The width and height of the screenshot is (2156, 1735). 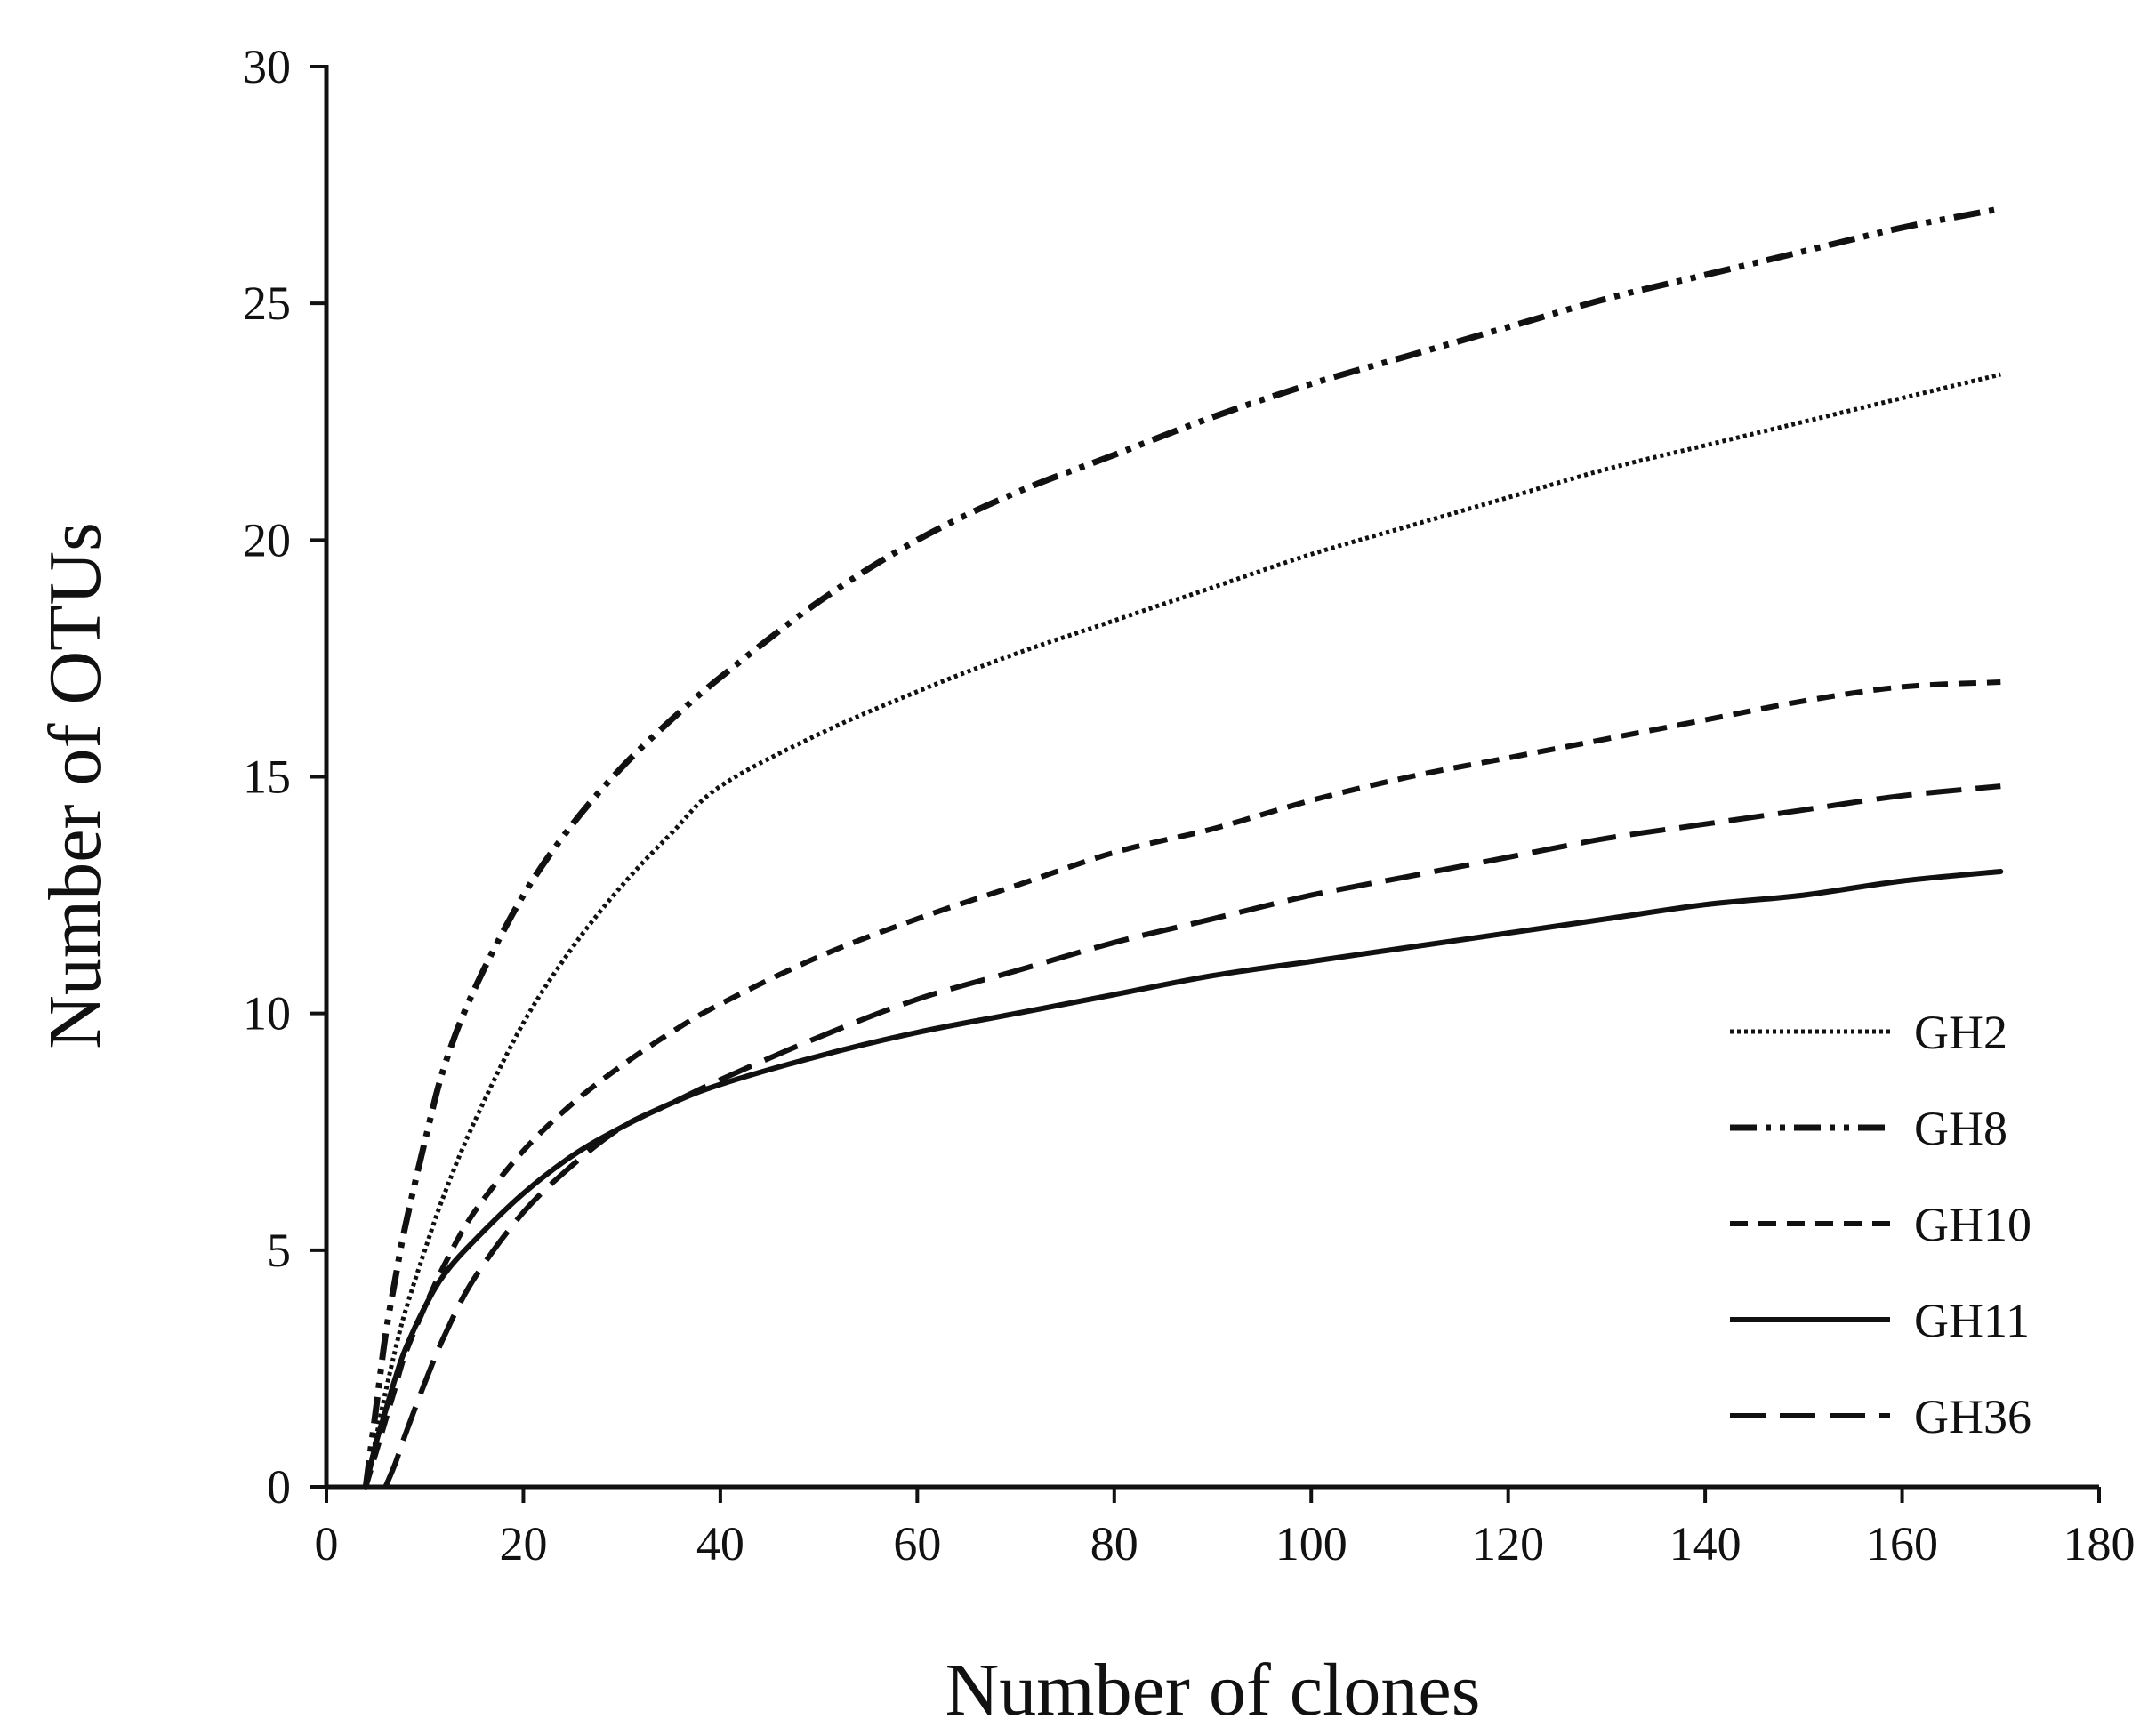 What do you see at coordinates (267, 1013) in the screenshot?
I see `y-tick-label: 10` at bounding box center [267, 1013].